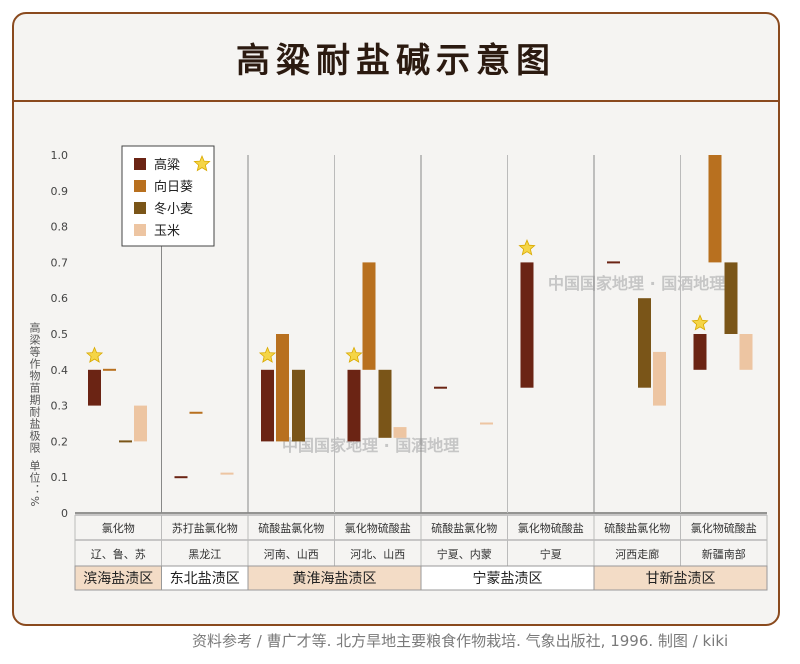  I want to click on region-label: 甘新盐渍区, so click(681, 579).